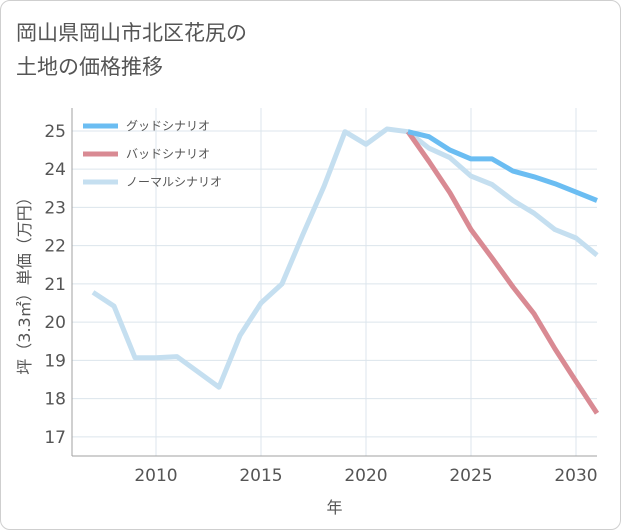 This screenshot has height=530, width=621. Describe the element at coordinates (55, 170) in the screenshot. I see `y-tick-label: 24` at that location.